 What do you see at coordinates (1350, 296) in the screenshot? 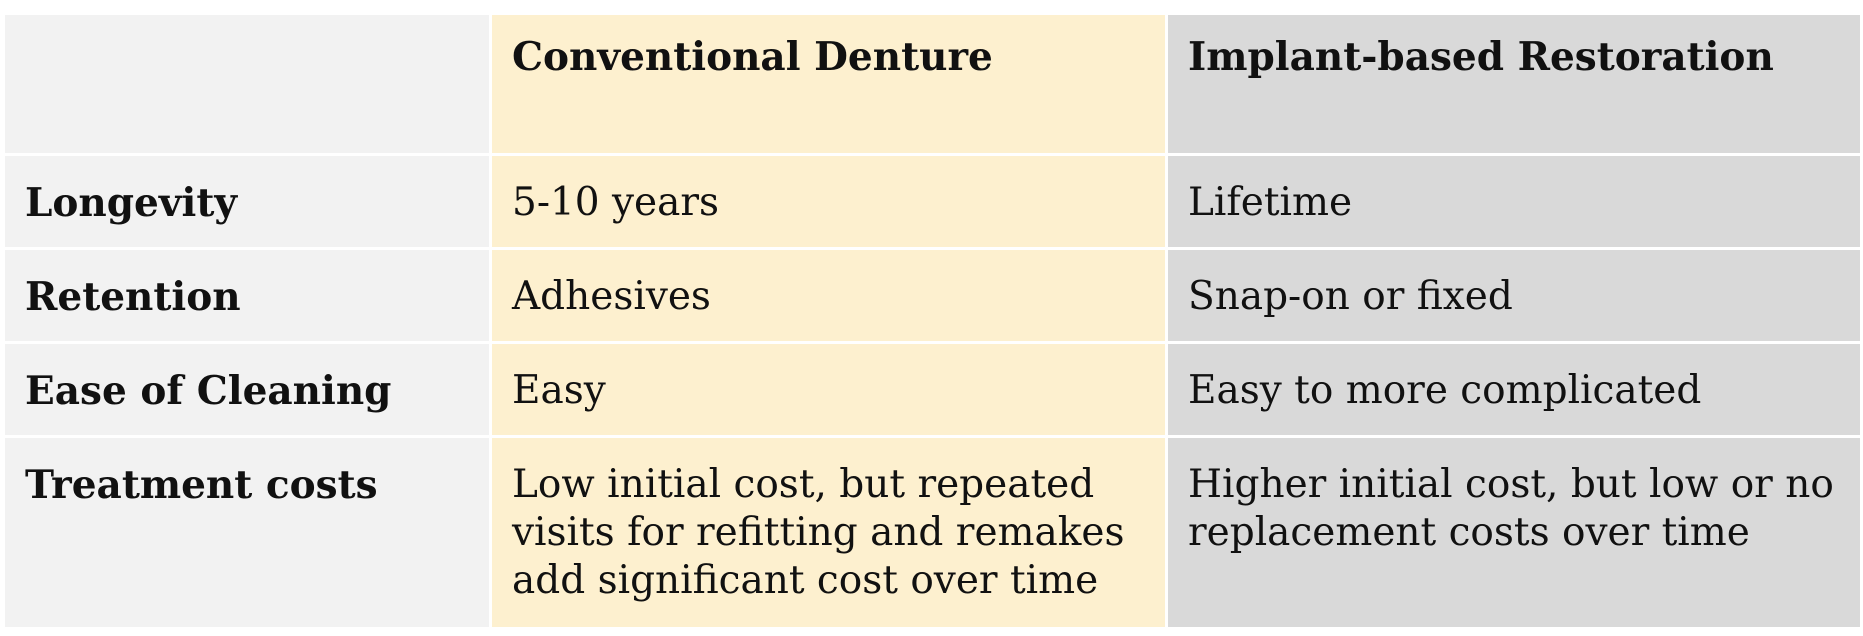
I see `retention-implant-value: Snap-on or fixed` at bounding box center [1350, 296].